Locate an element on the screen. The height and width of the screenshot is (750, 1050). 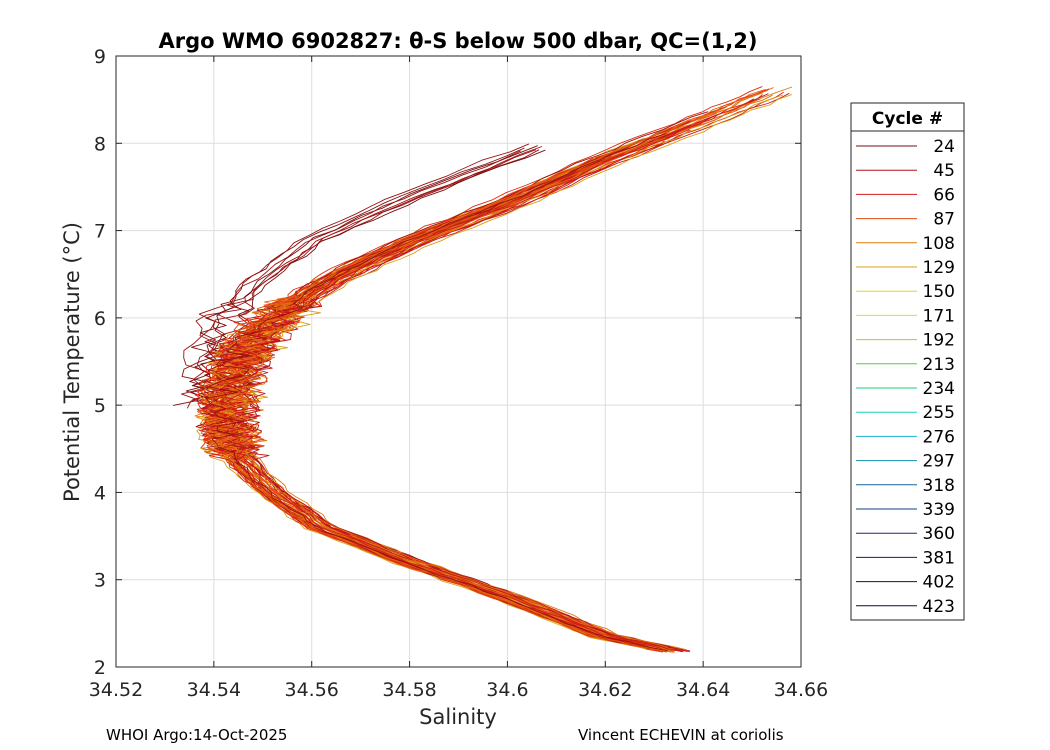
y-tick-label: 2 is located at coordinates (100, 668).